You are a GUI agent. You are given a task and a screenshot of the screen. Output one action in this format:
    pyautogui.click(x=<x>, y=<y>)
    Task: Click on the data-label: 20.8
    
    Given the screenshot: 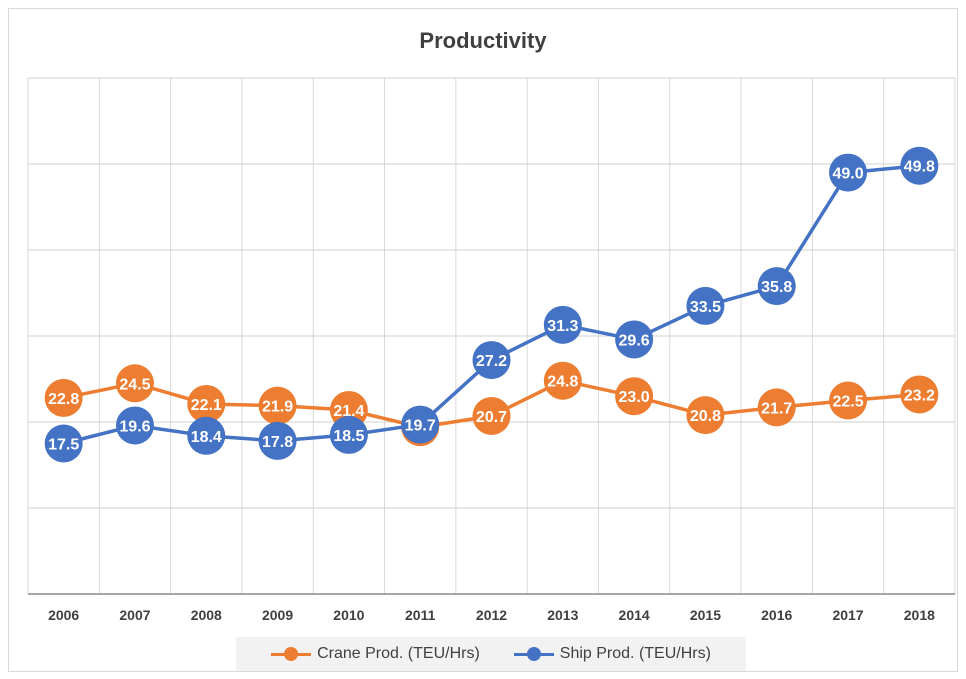 What is the action you would take?
    pyautogui.click(x=705, y=416)
    